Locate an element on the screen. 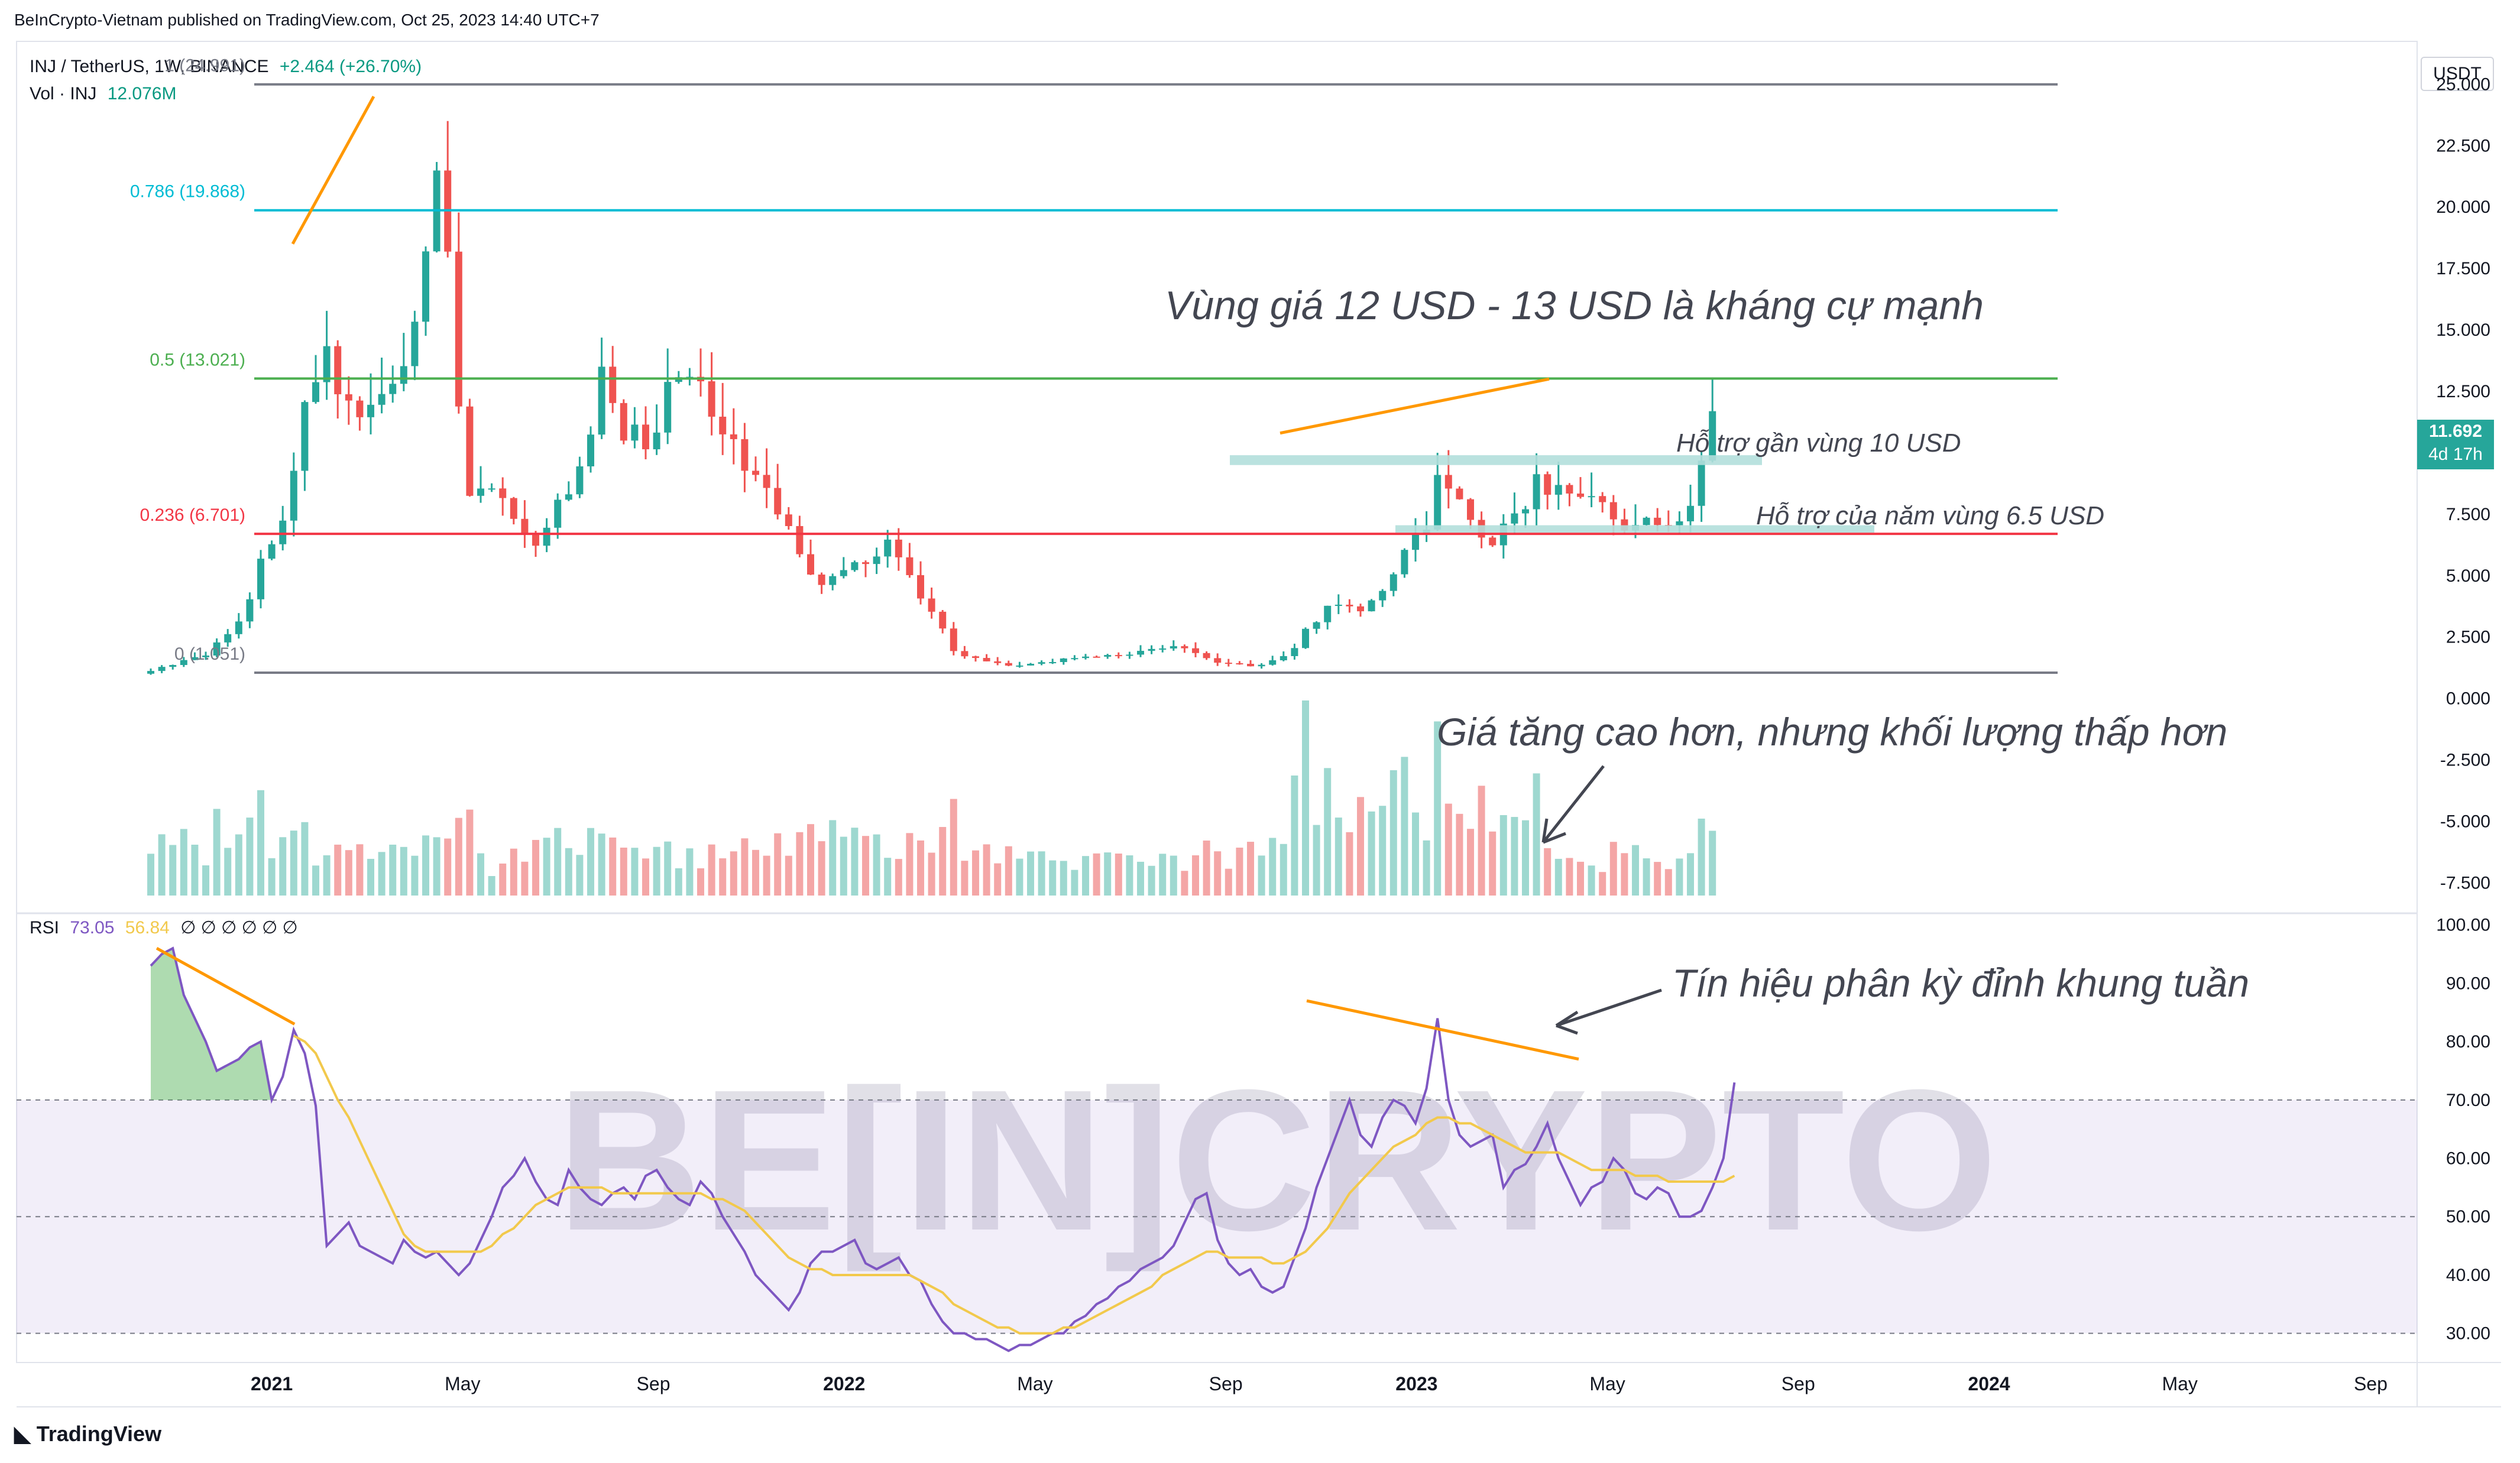 The width and height of the screenshot is (2520, 1463). time-axis-tick: Sep is located at coordinates (654, 1383).